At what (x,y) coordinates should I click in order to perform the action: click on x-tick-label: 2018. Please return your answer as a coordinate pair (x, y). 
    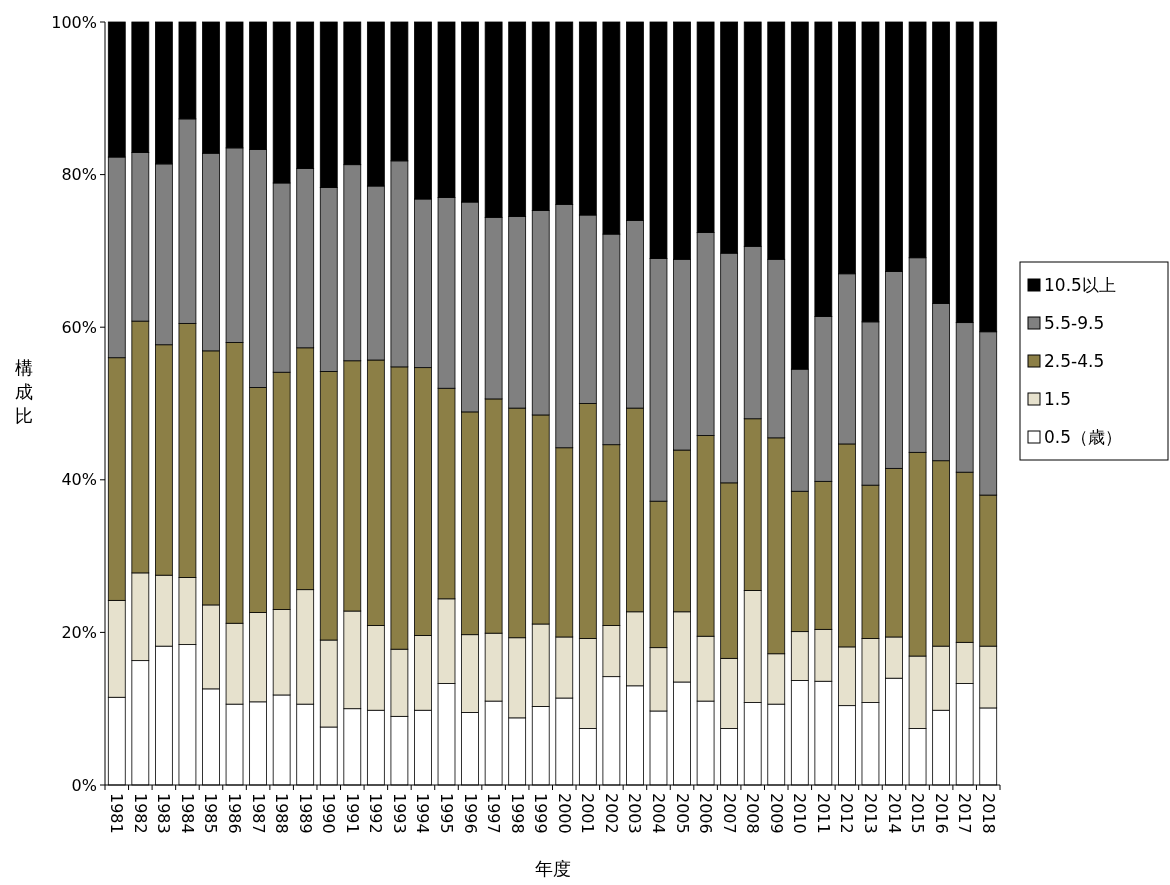
    Looking at the image, I should click on (988, 813).